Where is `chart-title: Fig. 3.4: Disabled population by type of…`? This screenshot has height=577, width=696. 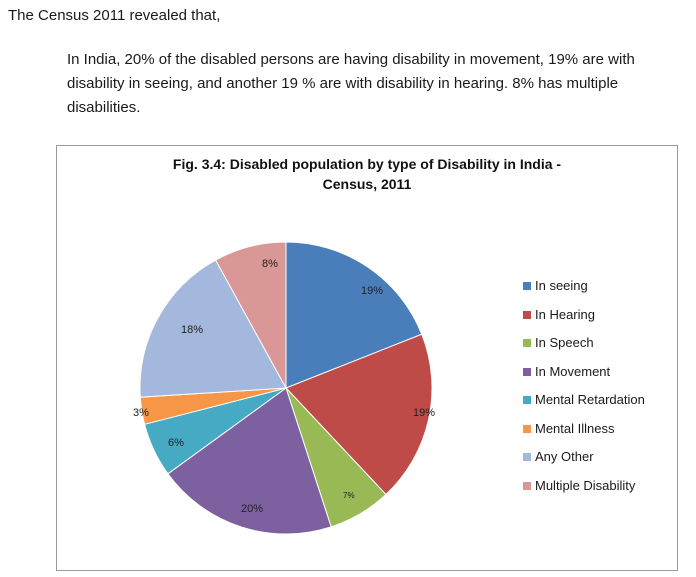
chart-title: Fig. 3.4: Disabled population by type of… is located at coordinates (367, 174).